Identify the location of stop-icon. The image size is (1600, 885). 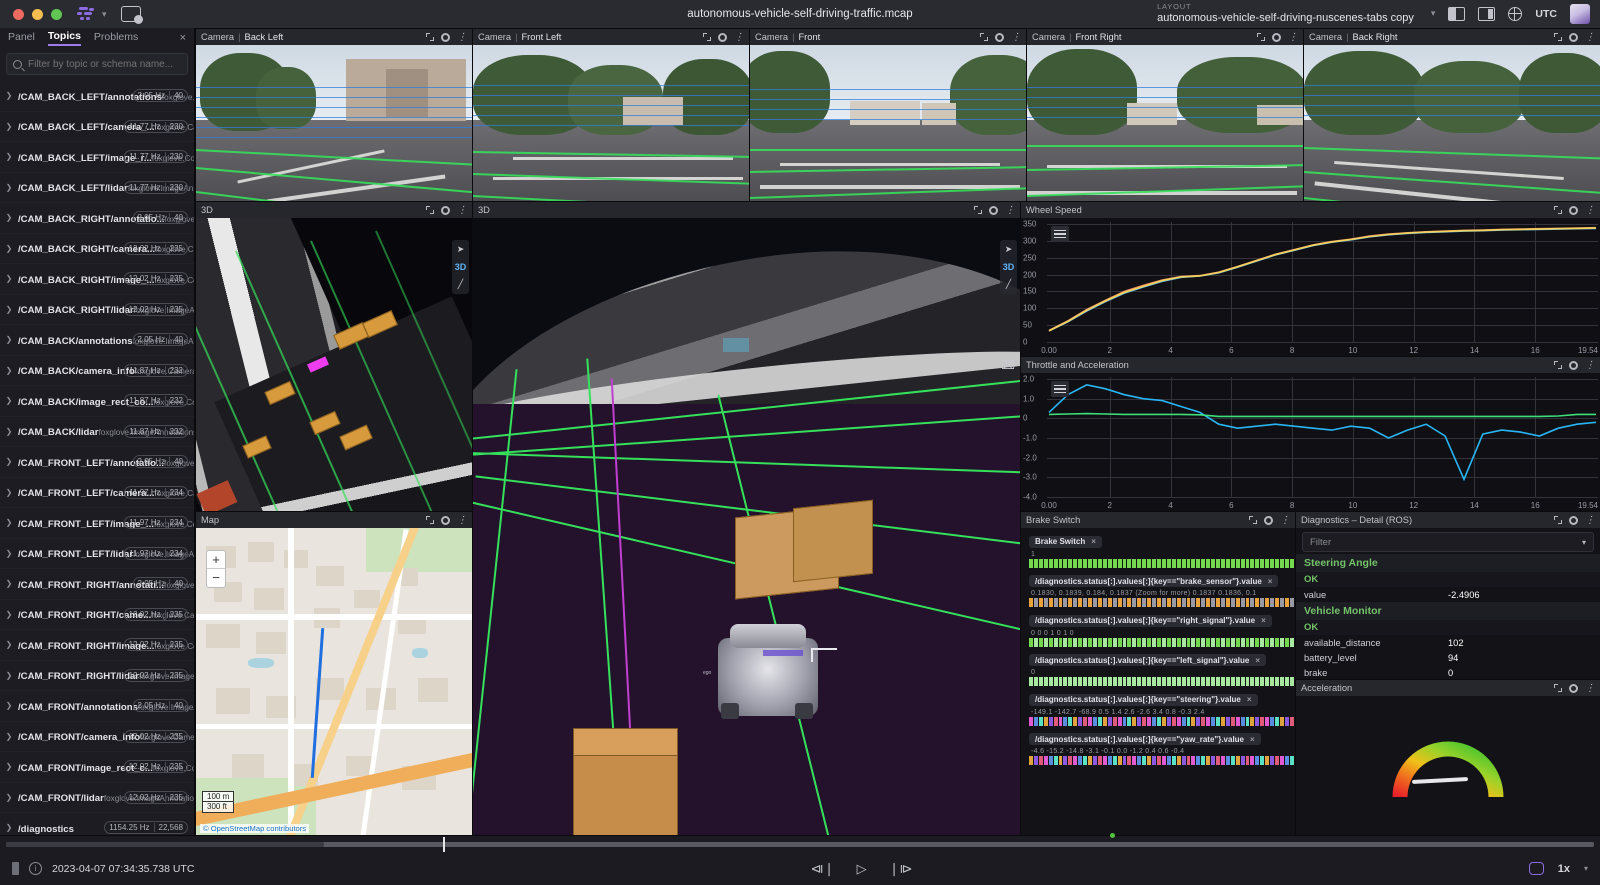
(15, 868).